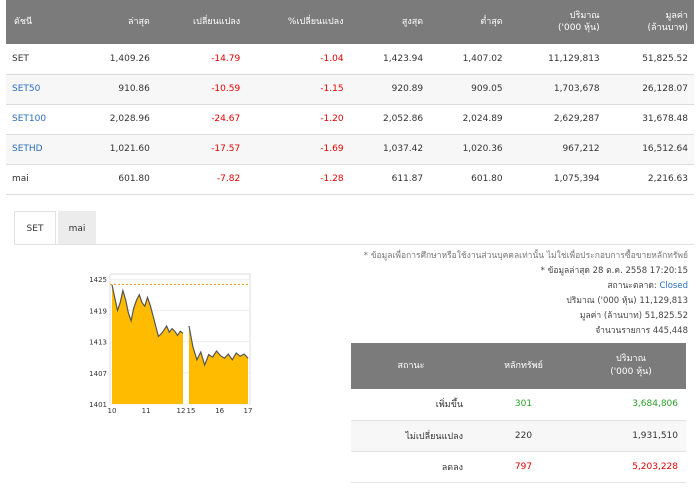  What do you see at coordinates (523, 366) in the screenshot?
I see `col-securities: หลักทรัพย์` at bounding box center [523, 366].